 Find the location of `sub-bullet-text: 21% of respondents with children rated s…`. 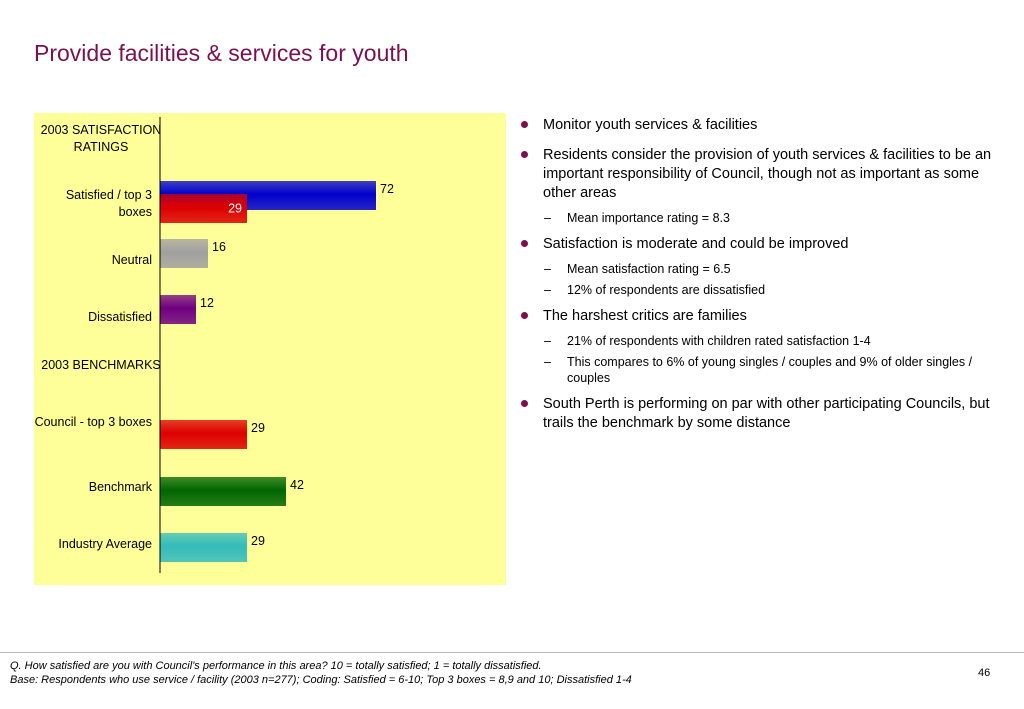

sub-bullet-text: 21% of respondents with children rated s… is located at coordinates (719, 341).